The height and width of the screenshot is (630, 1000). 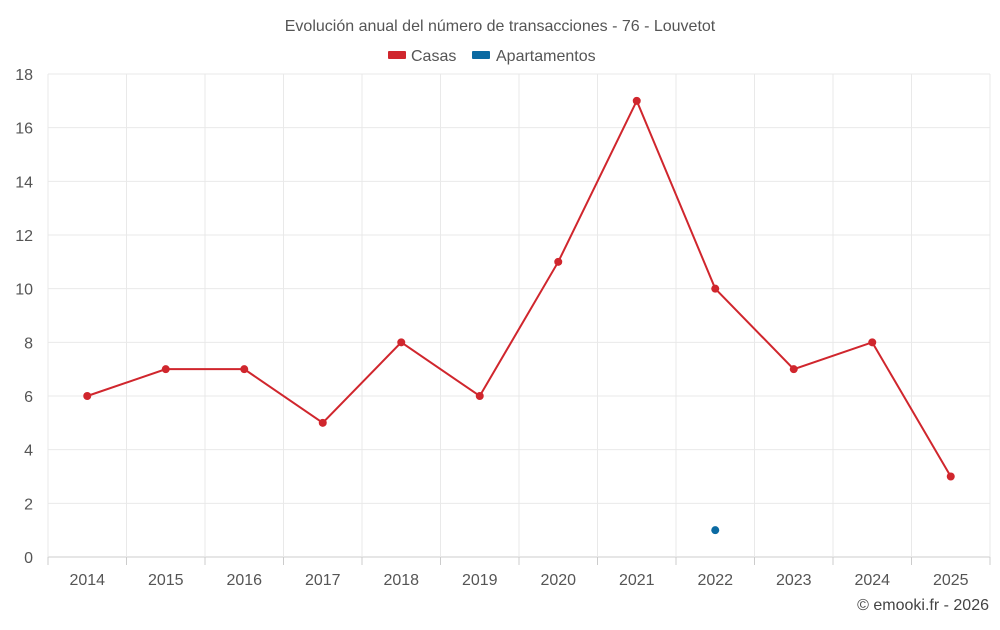 I want to click on x-tick-label: 2020, so click(x=558, y=580).